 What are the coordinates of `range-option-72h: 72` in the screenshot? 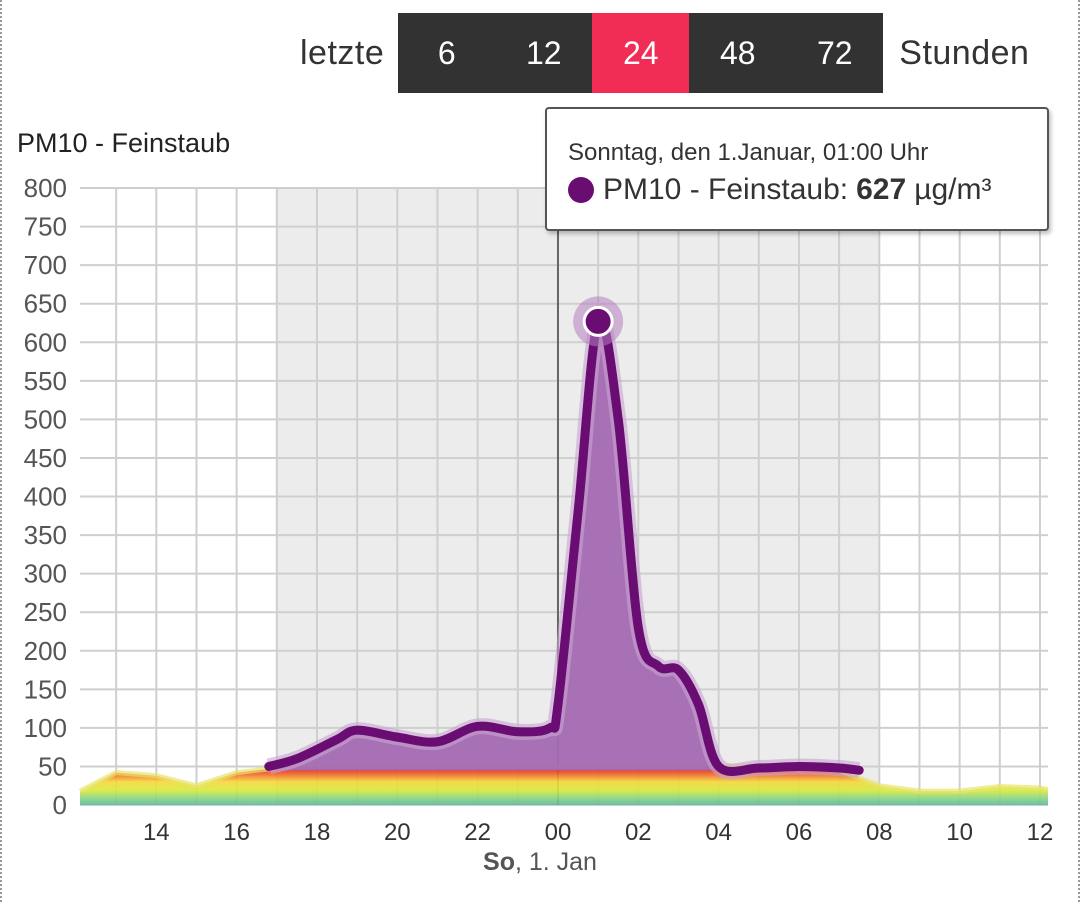 It's located at (835, 53).